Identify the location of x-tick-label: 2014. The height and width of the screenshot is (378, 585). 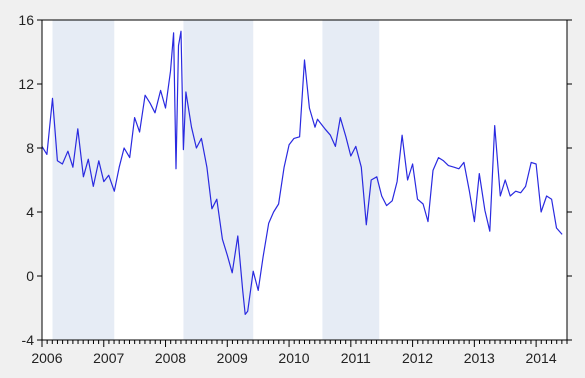
(540, 358).